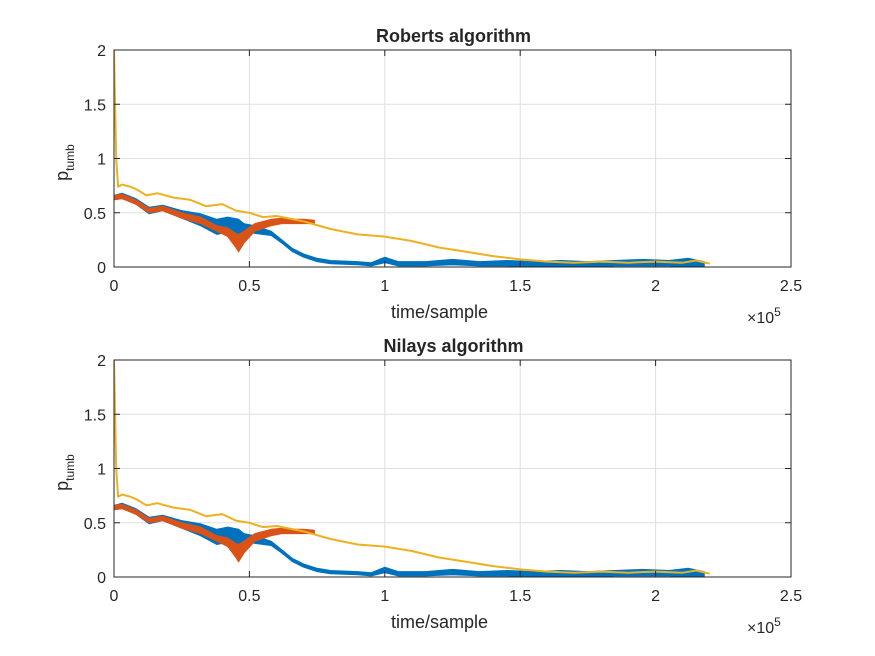 This screenshot has width=875, height=656. I want to click on chart-title: Nilays algorithm, so click(453, 346).